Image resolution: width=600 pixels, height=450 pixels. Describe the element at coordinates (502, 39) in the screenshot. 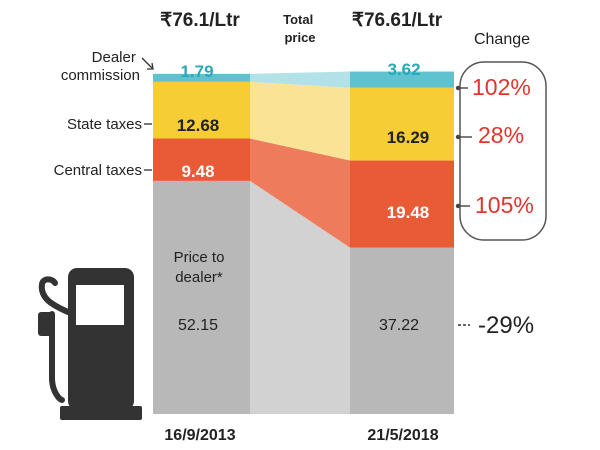

I see `change-header: Change` at that location.